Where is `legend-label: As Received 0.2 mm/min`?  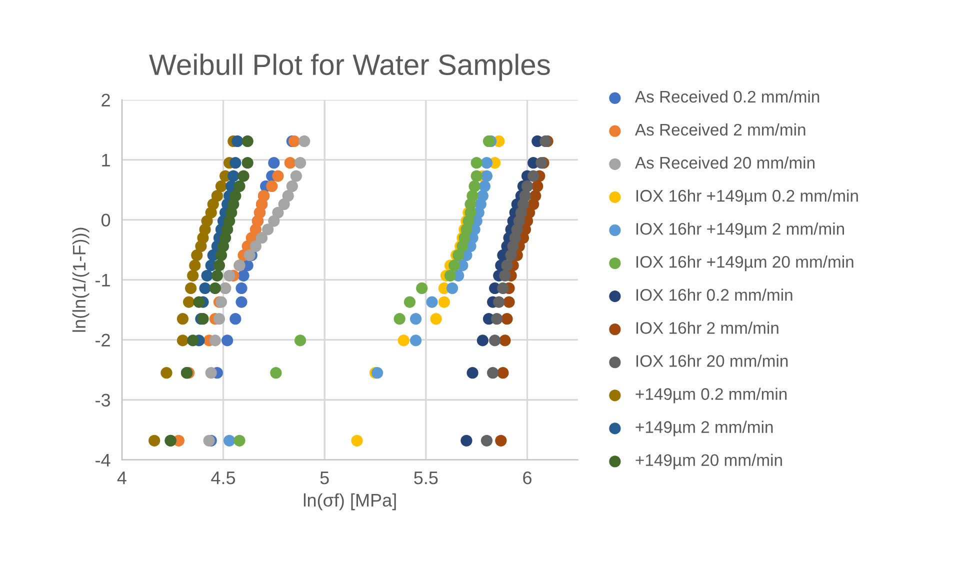
legend-label: As Received 0.2 mm/min is located at coordinates (727, 96).